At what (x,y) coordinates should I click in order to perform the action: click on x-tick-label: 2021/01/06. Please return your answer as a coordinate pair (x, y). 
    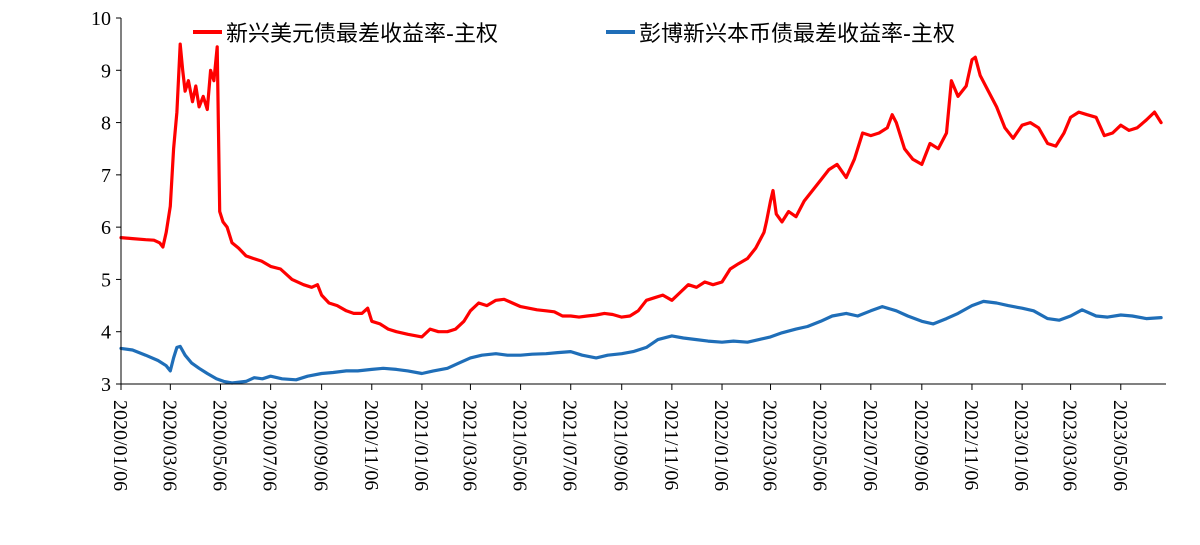
    Looking at the image, I should click on (421, 445).